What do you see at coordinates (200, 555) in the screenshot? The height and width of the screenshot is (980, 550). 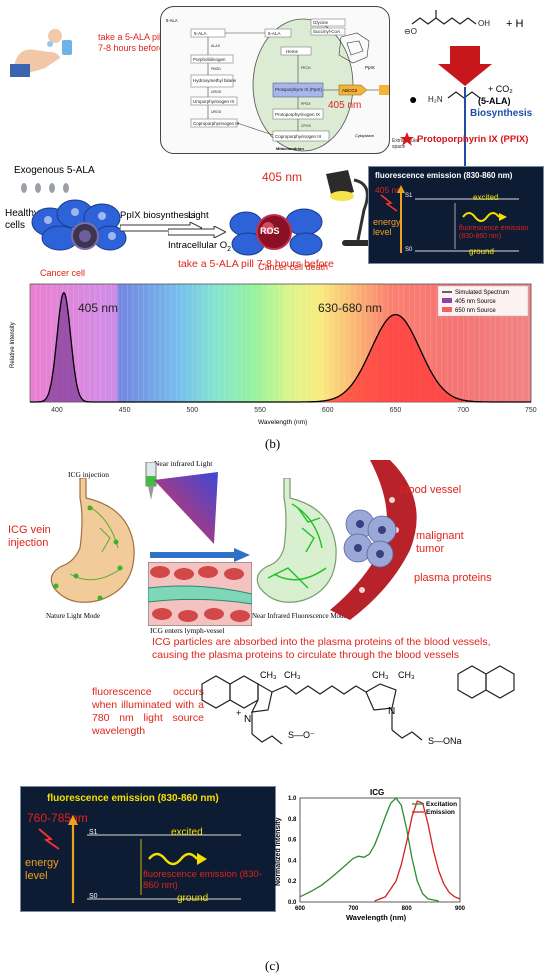 I see `mode-arrow` at bounding box center [200, 555].